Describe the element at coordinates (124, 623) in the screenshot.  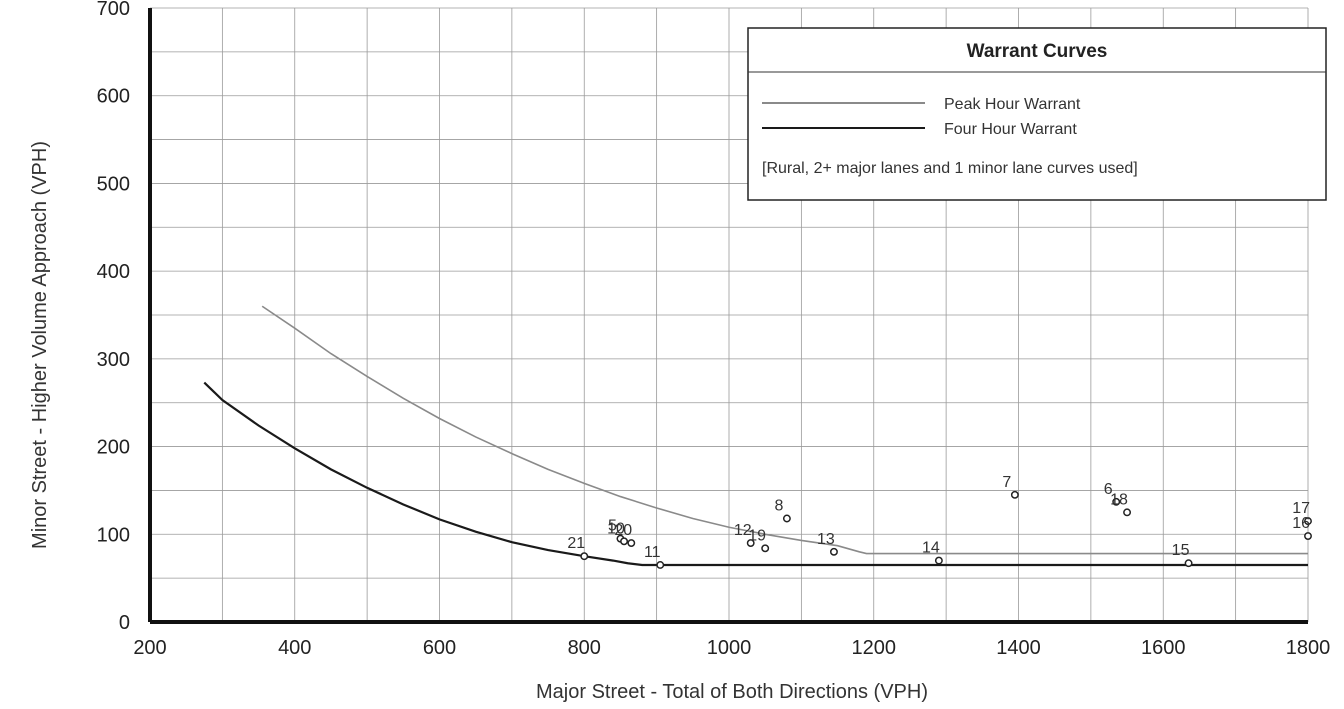
I see `y-tick-label: 0` at that location.